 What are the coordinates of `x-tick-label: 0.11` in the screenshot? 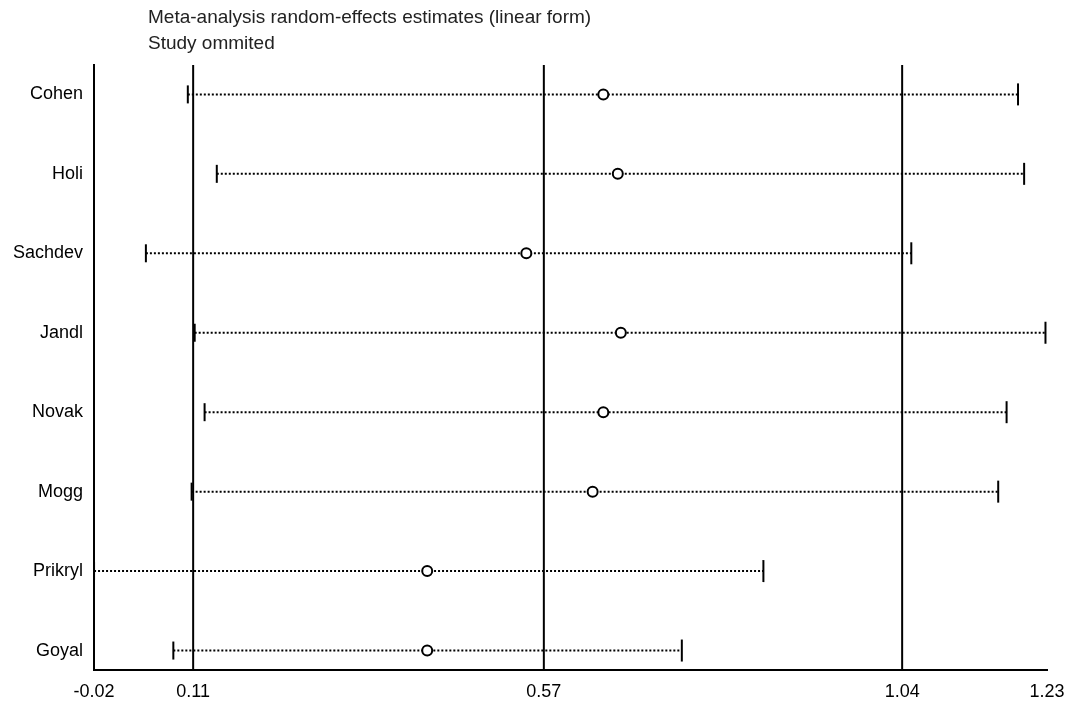 It's located at (193, 691).